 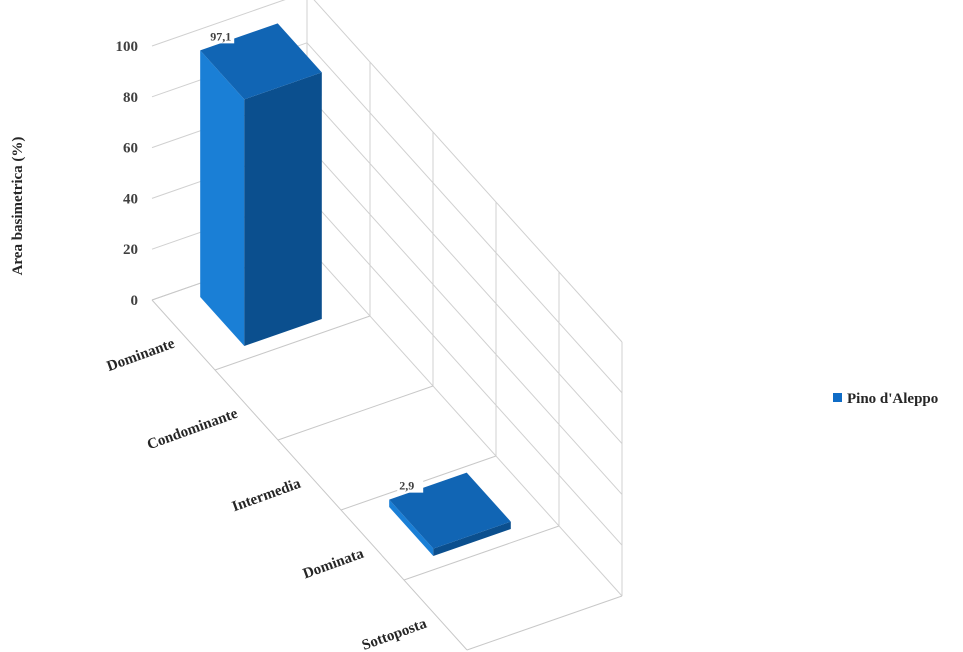 I want to click on legend-swatch, so click(x=837, y=397).